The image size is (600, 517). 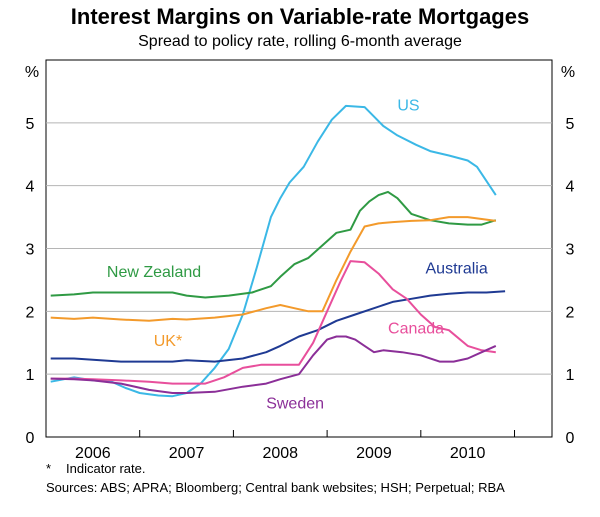 I want to click on series-line-sweden, so click(x=273, y=364).